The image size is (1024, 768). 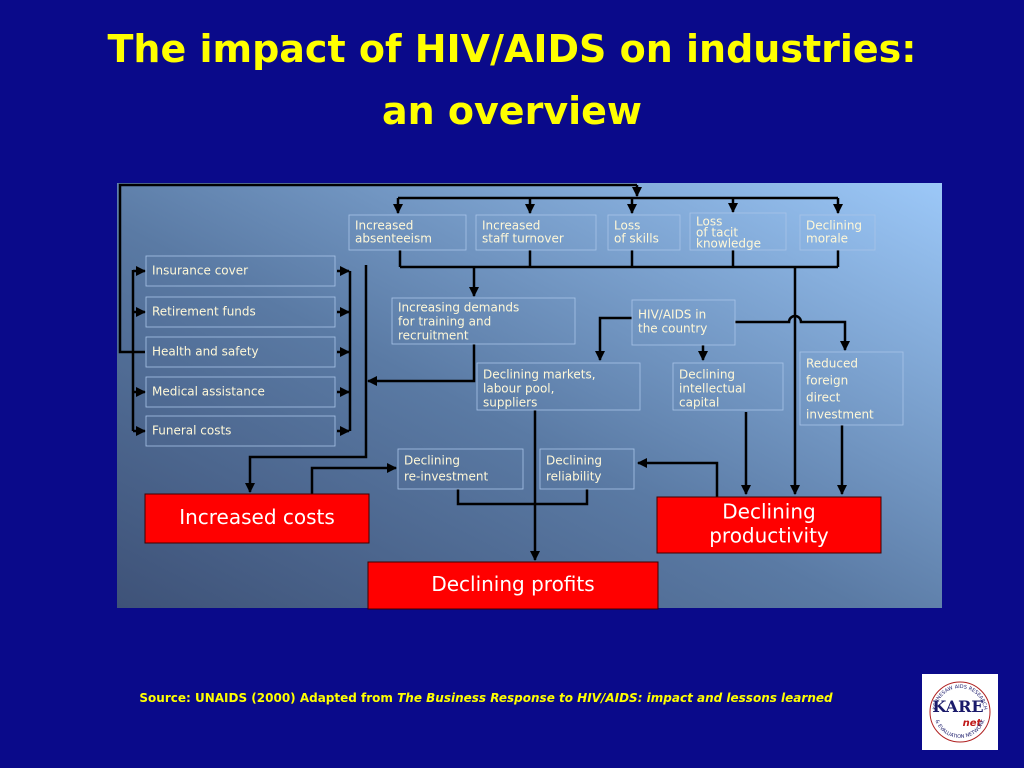 I want to click on outcome-label: productivity, so click(x=769, y=536).